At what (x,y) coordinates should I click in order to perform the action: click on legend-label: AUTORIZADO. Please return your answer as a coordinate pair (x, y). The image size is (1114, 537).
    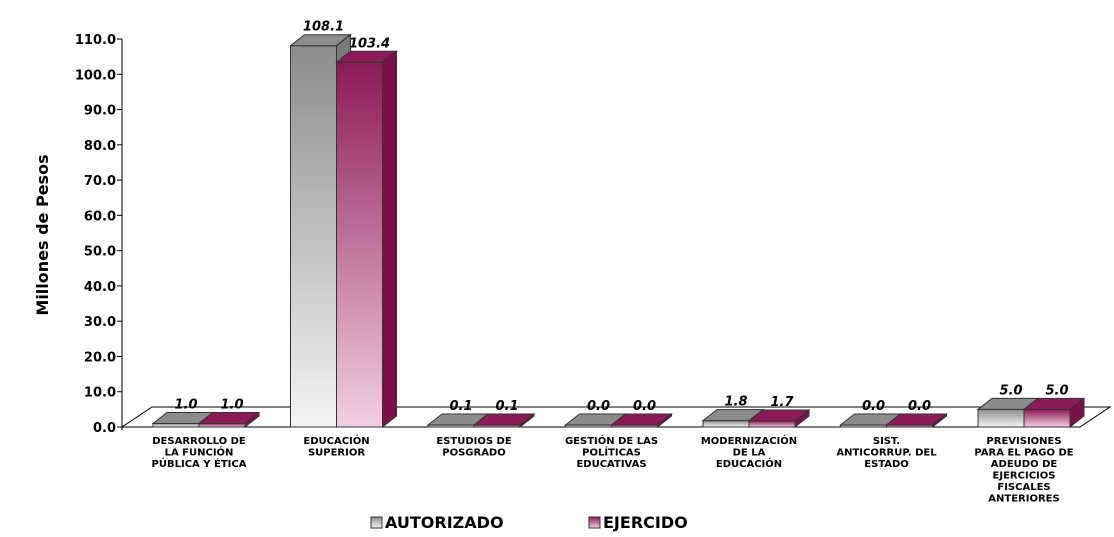
    Looking at the image, I should click on (444, 522).